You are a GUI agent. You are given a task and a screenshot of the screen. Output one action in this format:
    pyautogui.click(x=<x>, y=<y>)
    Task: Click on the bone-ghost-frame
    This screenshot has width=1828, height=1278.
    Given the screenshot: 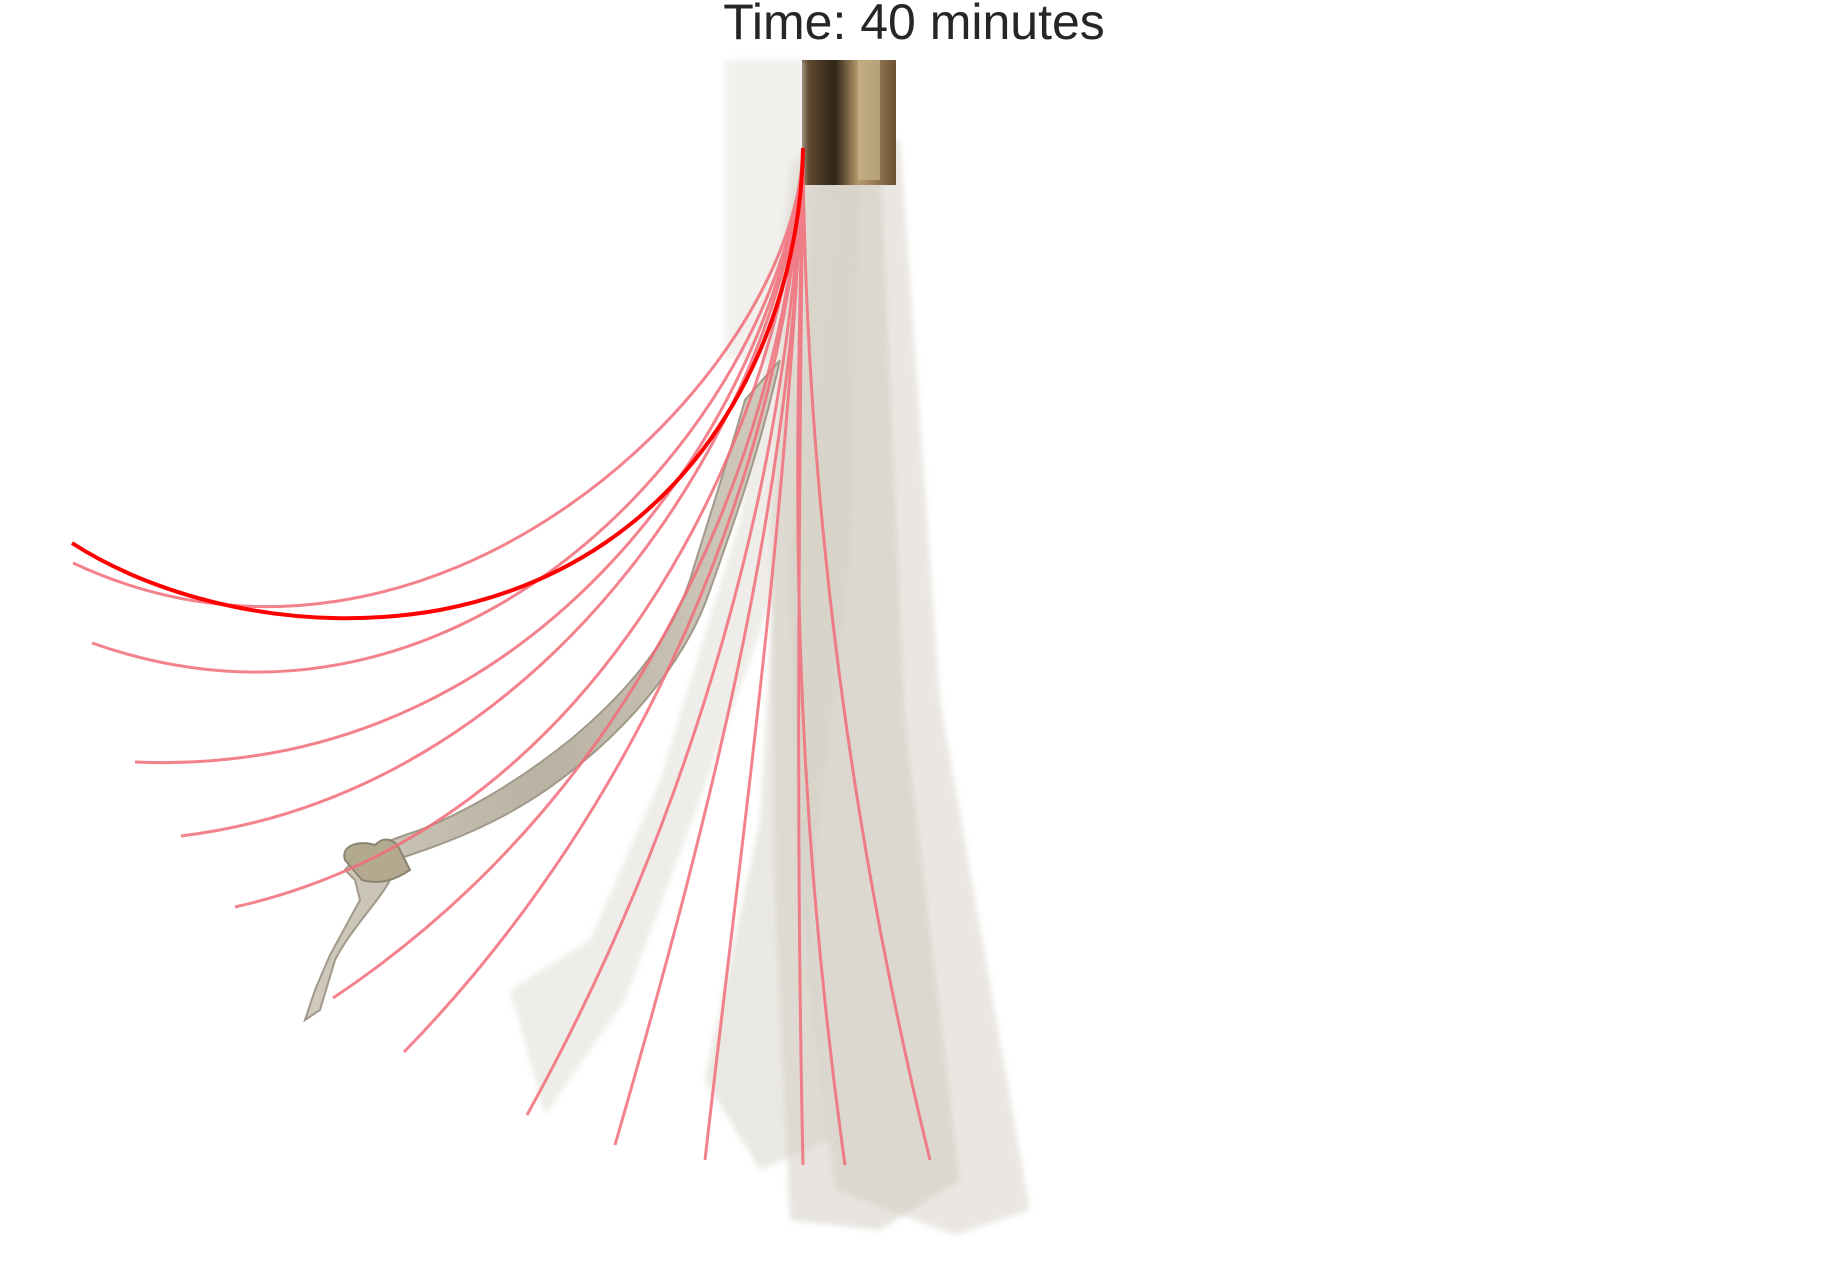 What is the action you would take?
    pyautogui.click(x=782, y=665)
    